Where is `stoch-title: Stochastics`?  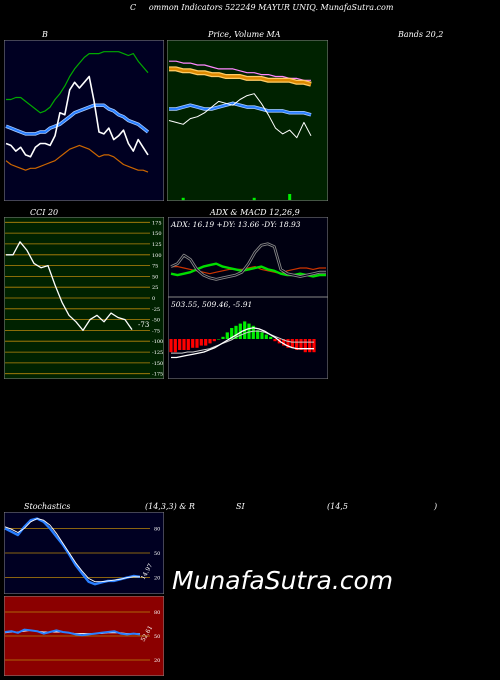
stoch-title: Stochastics is located at coordinates (47, 506).